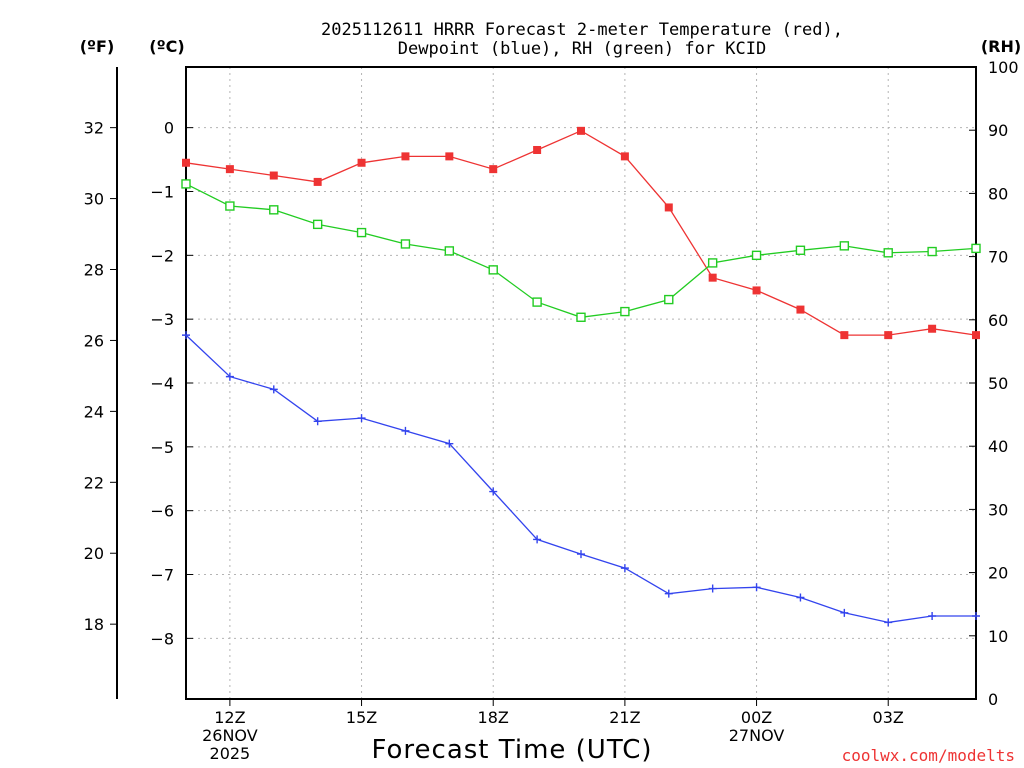 The image size is (1024, 768). I want to click on fahrenheit-tick-label: 20, so click(94, 553).